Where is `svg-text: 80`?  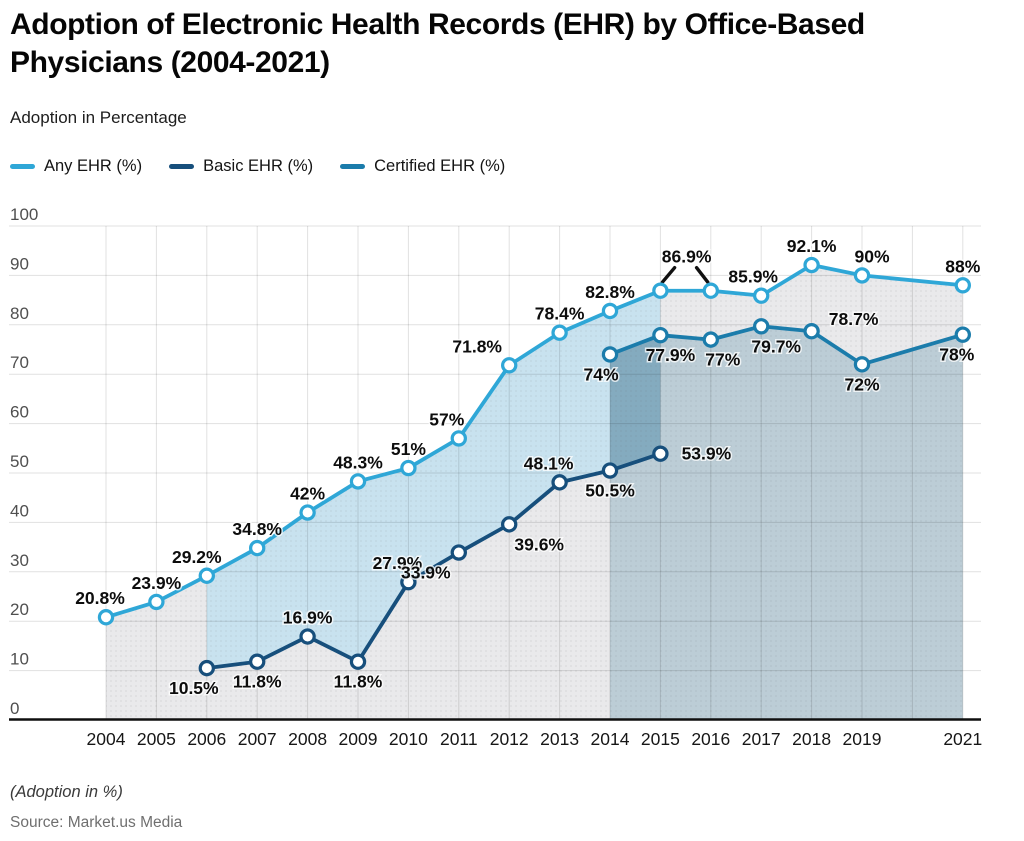 svg-text: 80 is located at coordinates (19, 313).